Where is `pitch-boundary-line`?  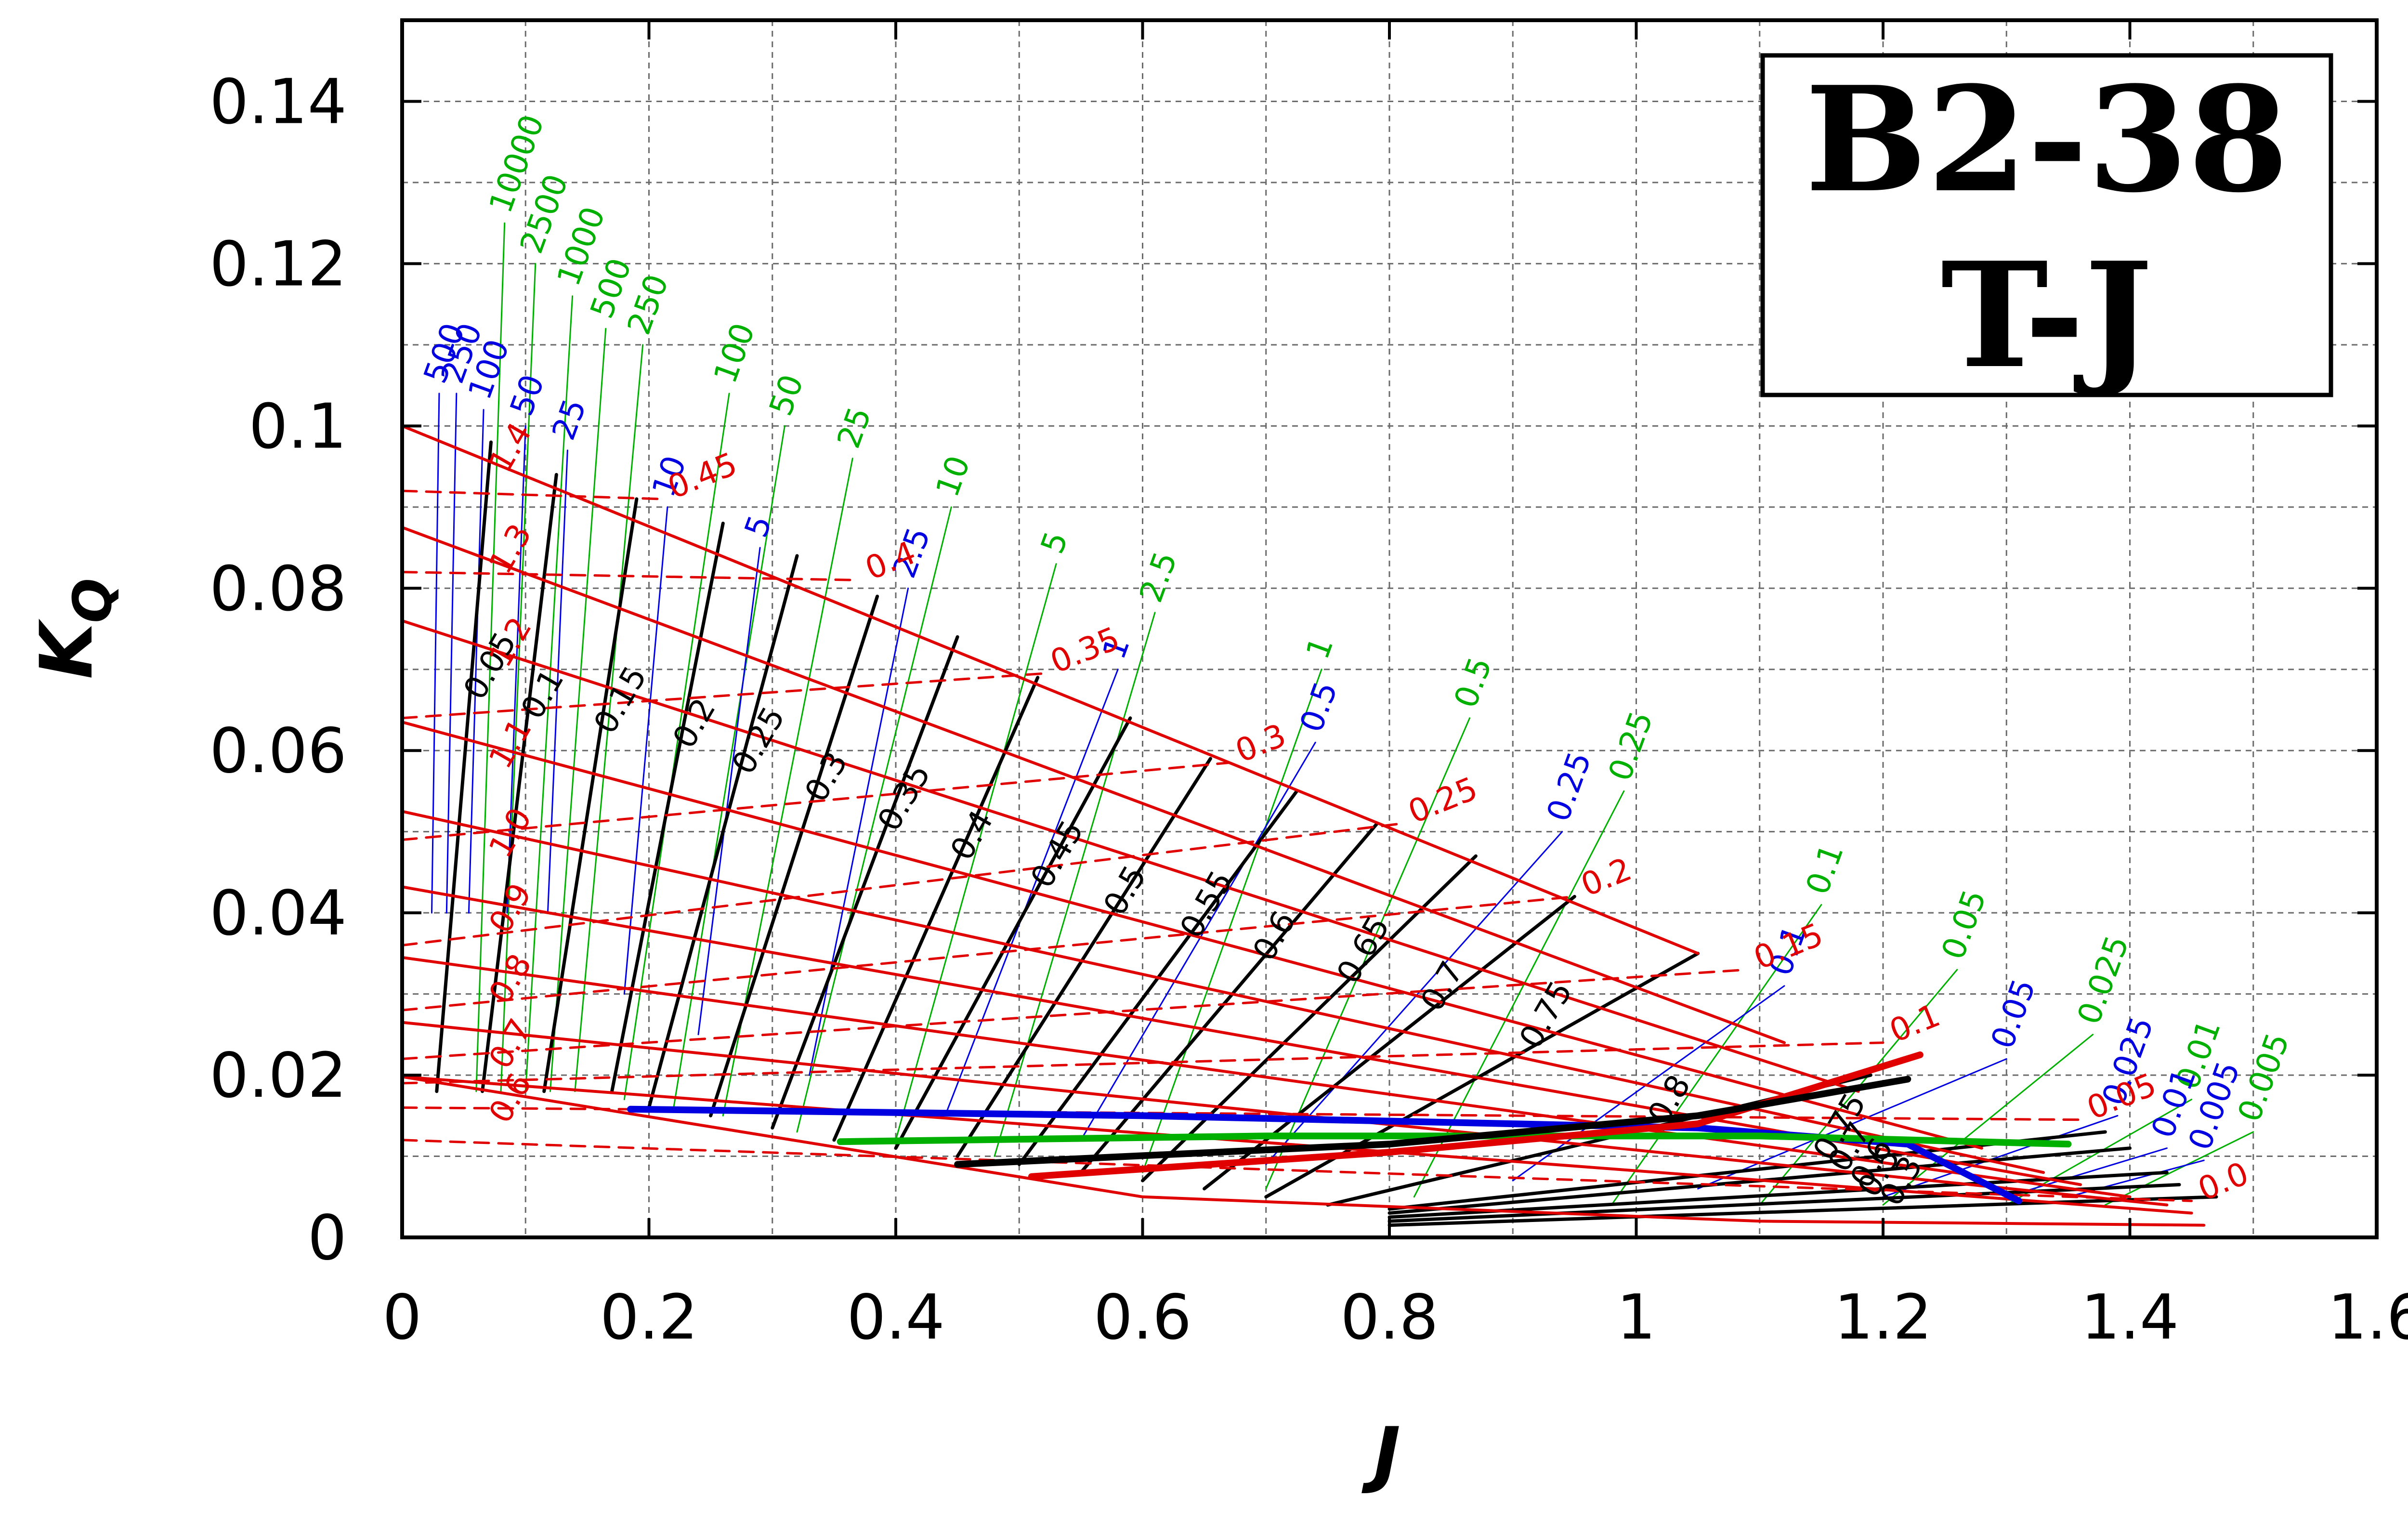 pitch-boundary-line is located at coordinates (1304, 1151).